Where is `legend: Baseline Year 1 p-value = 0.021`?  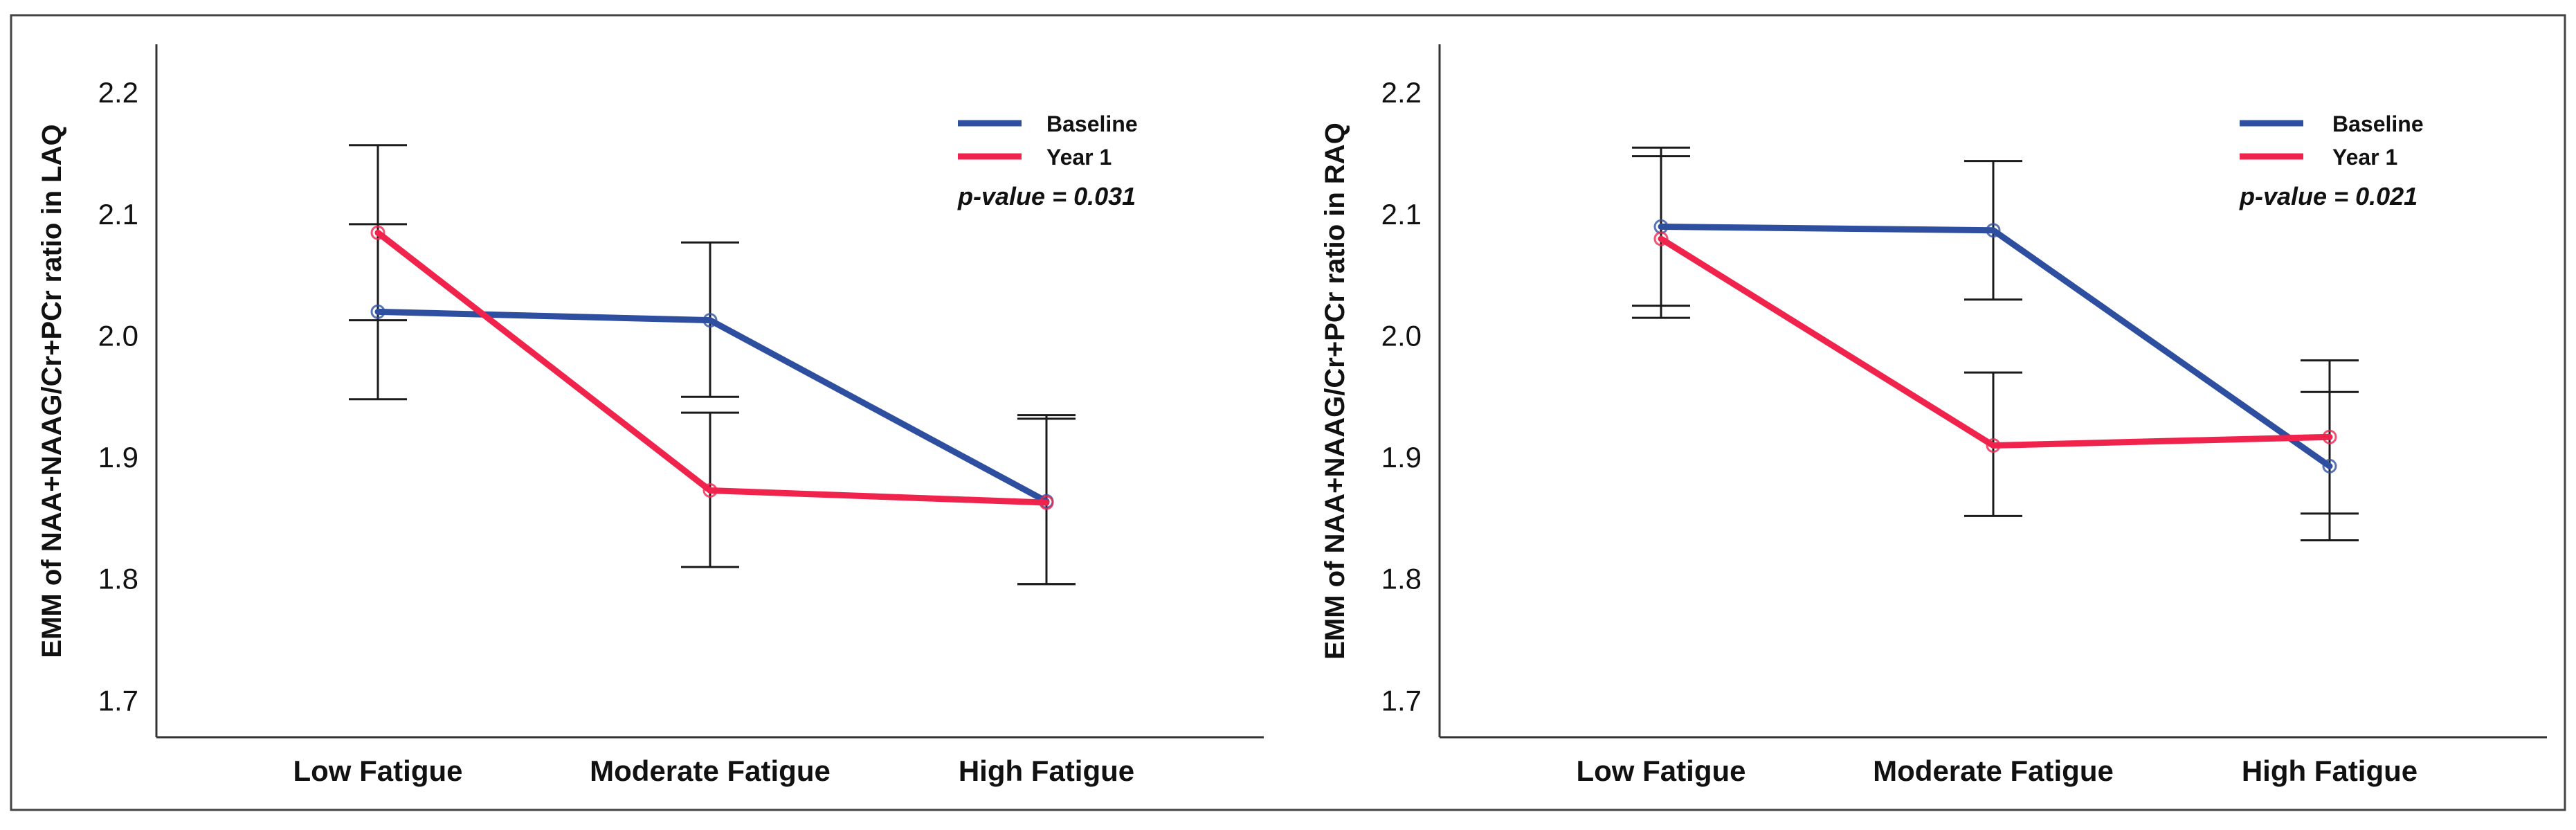 legend: Baseline Year 1 p-value = 0.021 is located at coordinates (2331, 160).